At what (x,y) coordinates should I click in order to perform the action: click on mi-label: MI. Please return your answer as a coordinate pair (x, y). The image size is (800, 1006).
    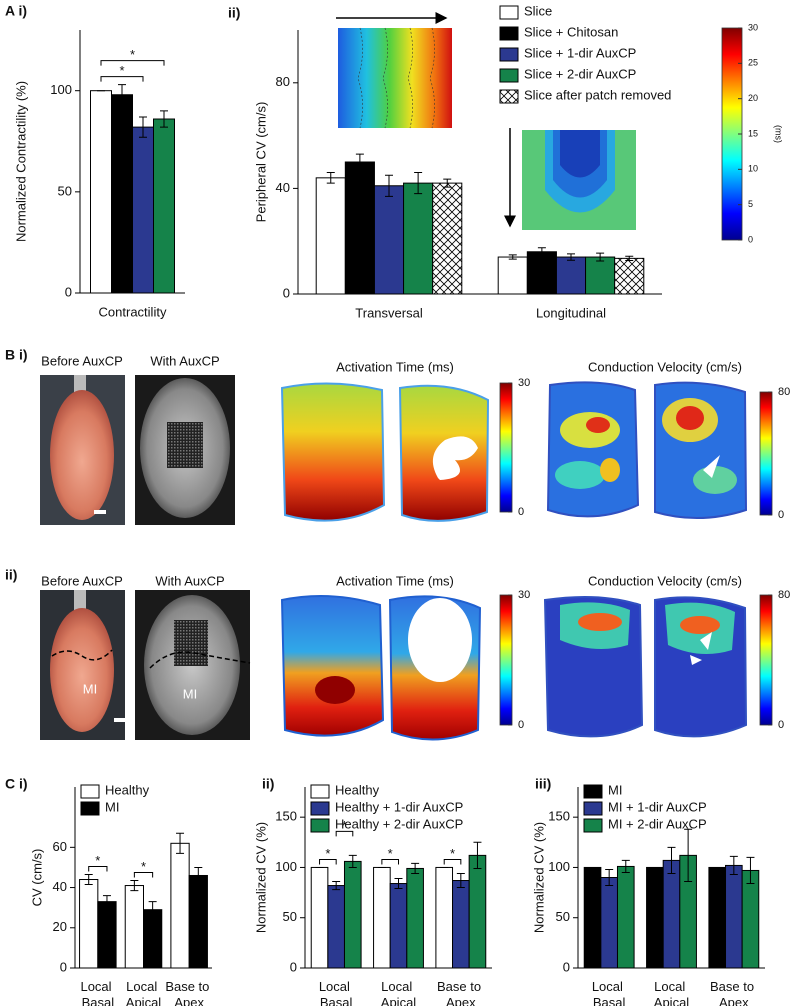
    Looking at the image, I should click on (190, 693).